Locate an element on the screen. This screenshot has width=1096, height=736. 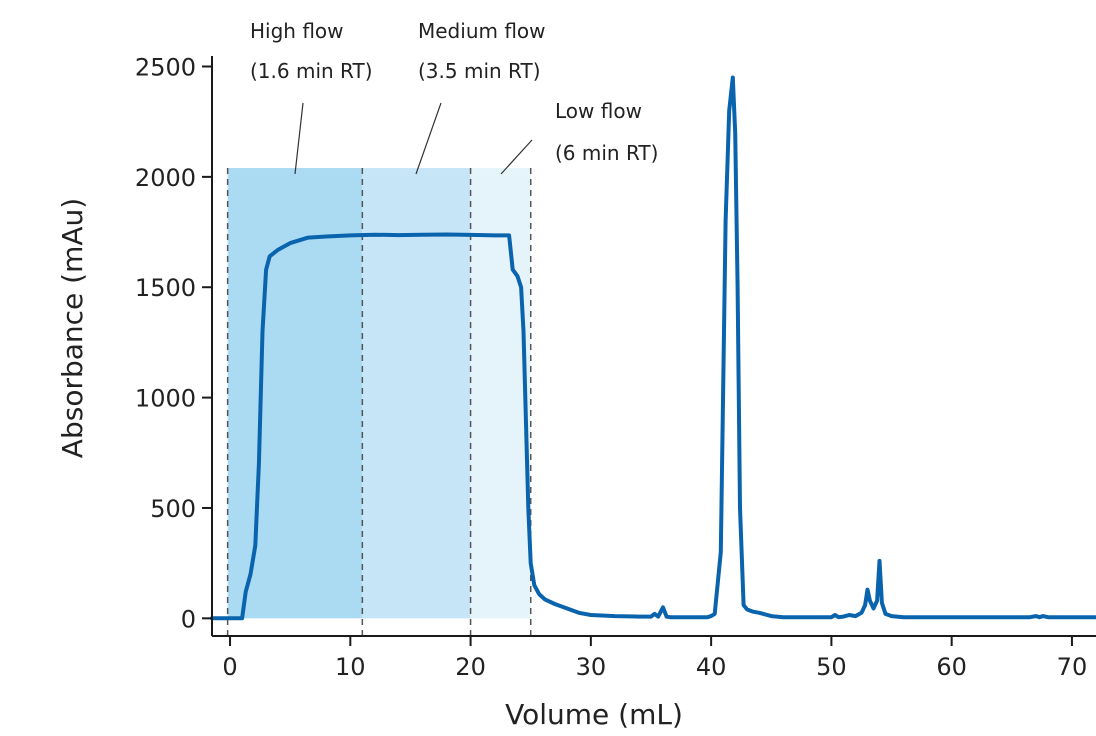
x-tick-label-50: 50 is located at coordinates (831, 667).